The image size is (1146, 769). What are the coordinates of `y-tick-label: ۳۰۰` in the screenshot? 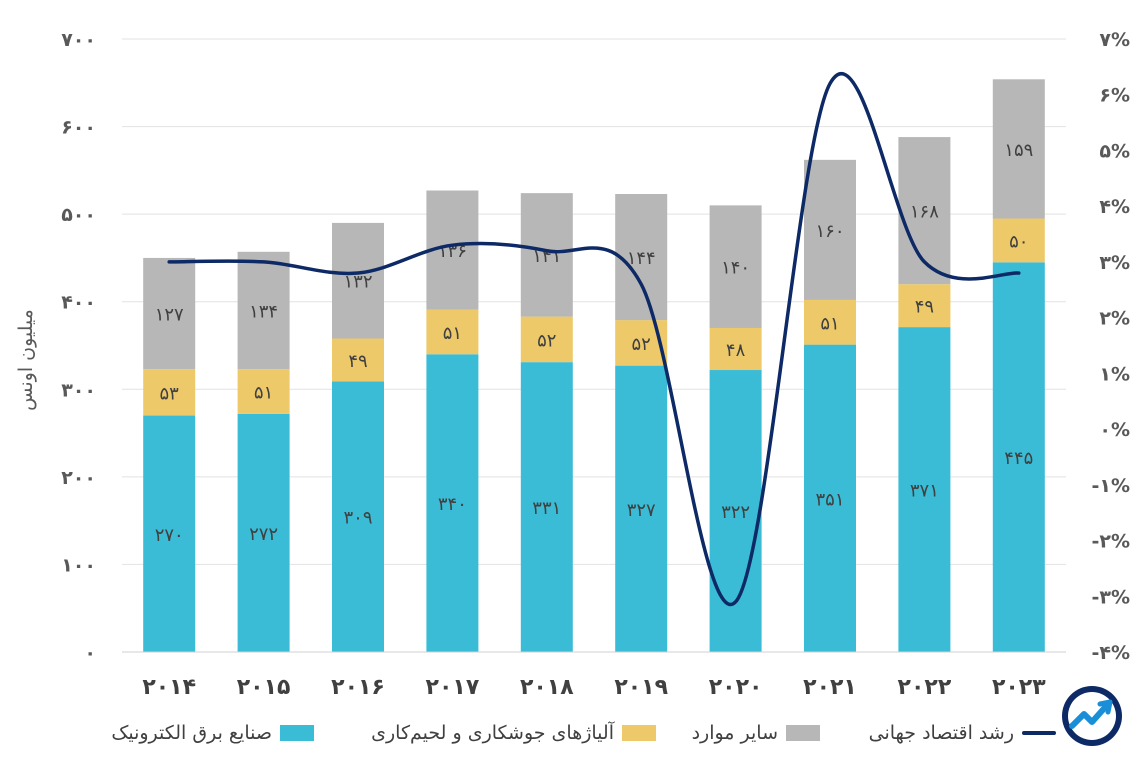 It's located at (78, 390).